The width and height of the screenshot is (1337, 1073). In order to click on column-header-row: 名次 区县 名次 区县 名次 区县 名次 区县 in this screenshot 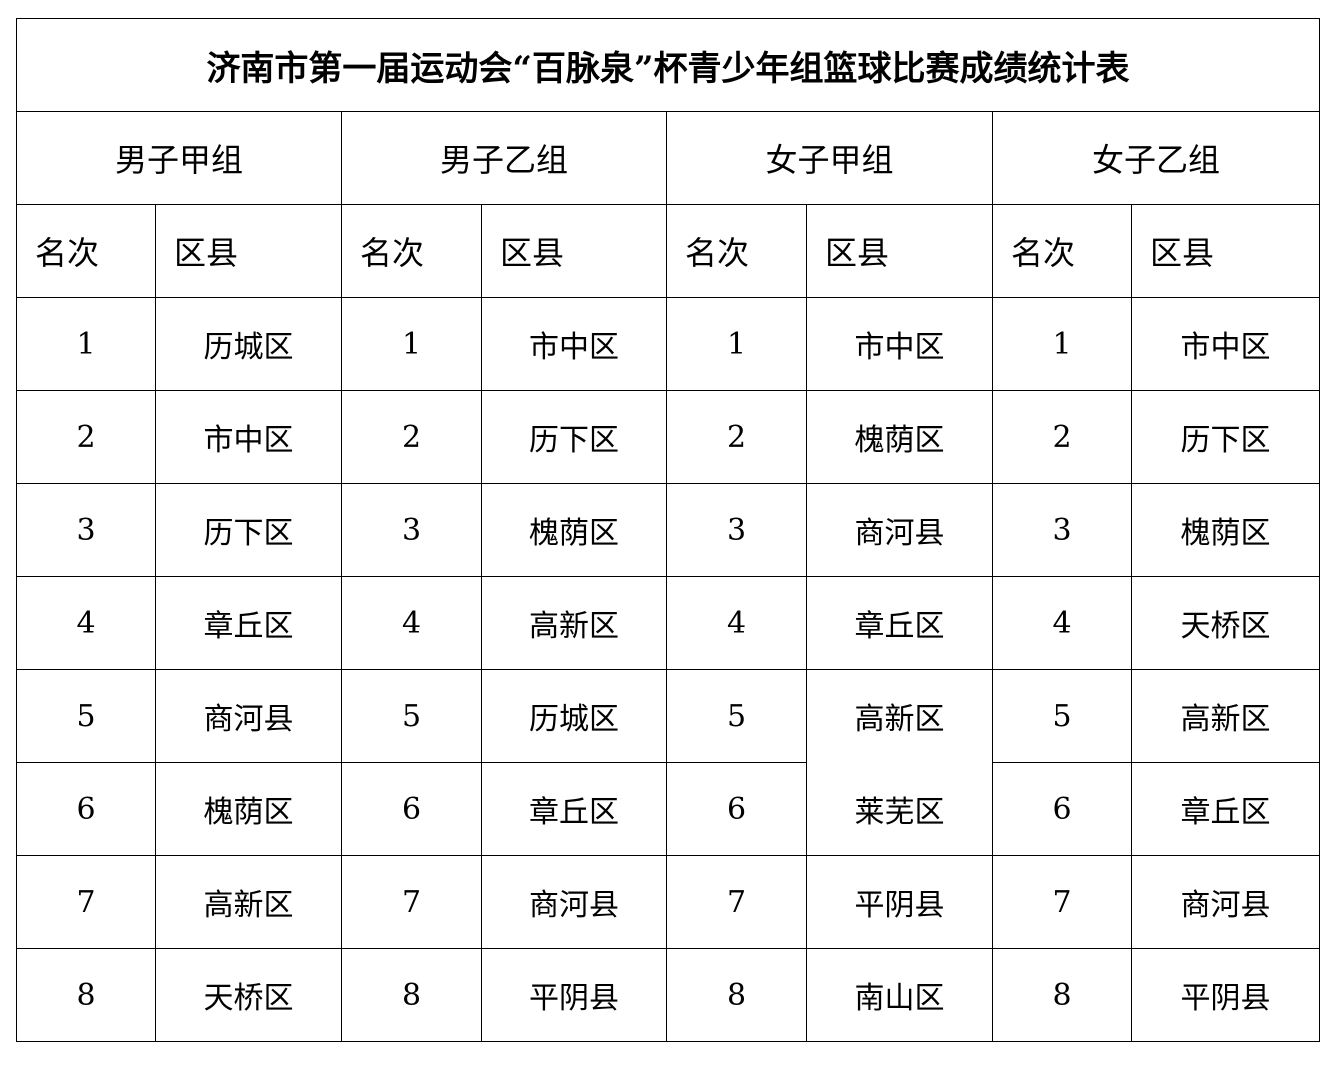, I will do `click(668, 251)`.